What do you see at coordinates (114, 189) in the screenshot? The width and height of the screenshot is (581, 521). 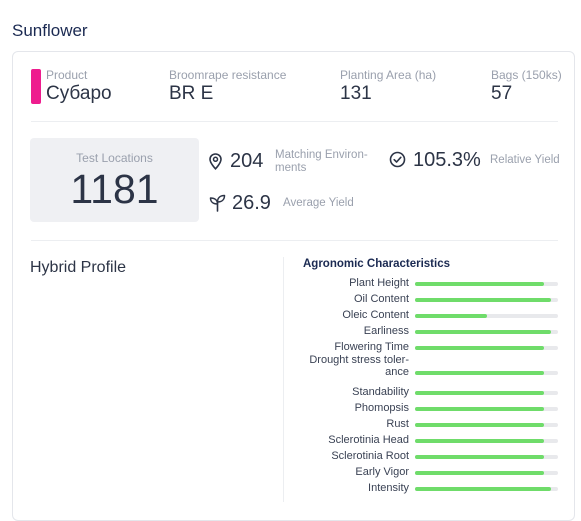 I see `test-locations-value: 1181` at bounding box center [114, 189].